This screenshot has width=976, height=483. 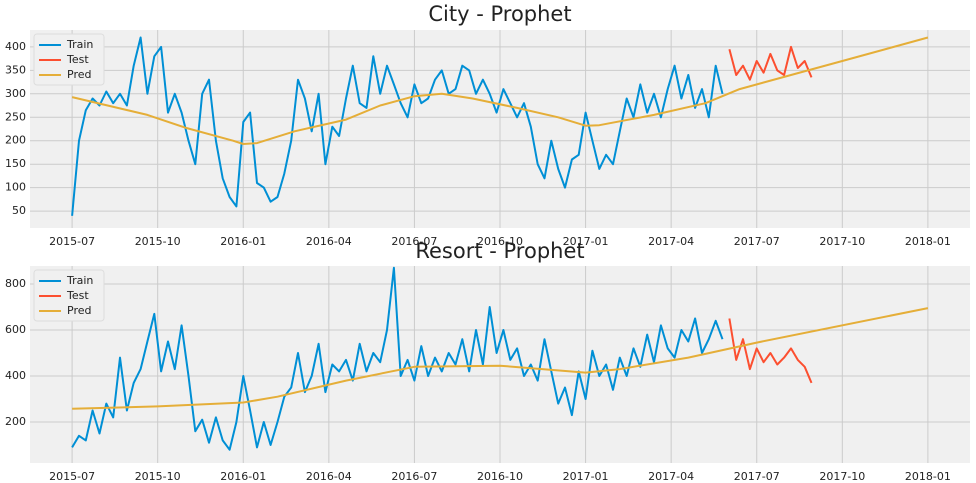 What do you see at coordinates (499, 14) in the screenshot?
I see `chart-title: City - Prophet` at bounding box center [499, 14].